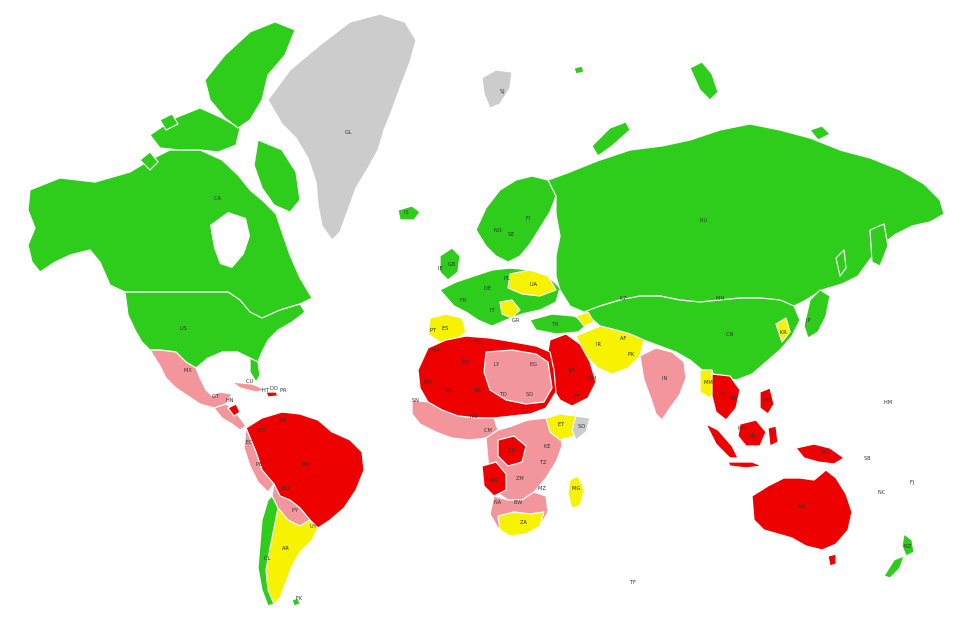 This screenshot has width=970, height=627. Describe the element at coordinates (409, 213) in the screenshot. I see `iceland-shape` at that location.